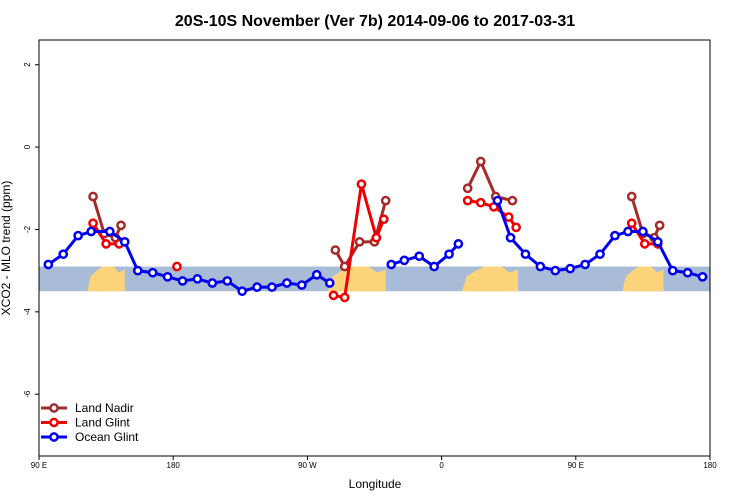 This screenshot has width=750, height=500. Describe the element at coordinates (27, 312) in the screenshot. I see `y-tick-label: -4` at that location.